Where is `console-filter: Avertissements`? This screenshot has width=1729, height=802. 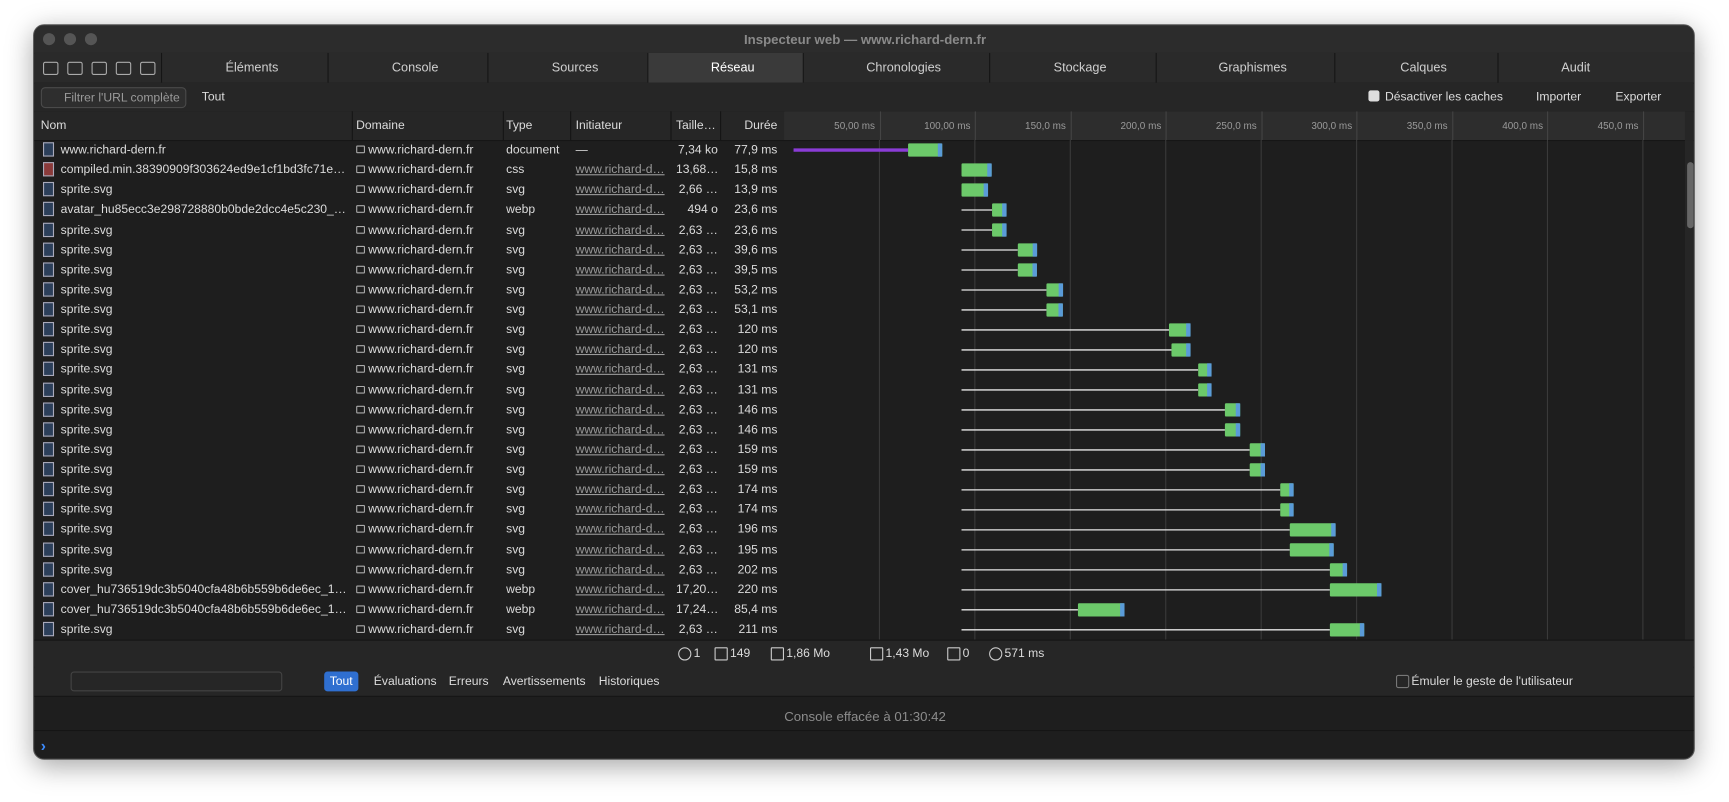 console-filter: Avertissements is located at coordinates (544, 681).